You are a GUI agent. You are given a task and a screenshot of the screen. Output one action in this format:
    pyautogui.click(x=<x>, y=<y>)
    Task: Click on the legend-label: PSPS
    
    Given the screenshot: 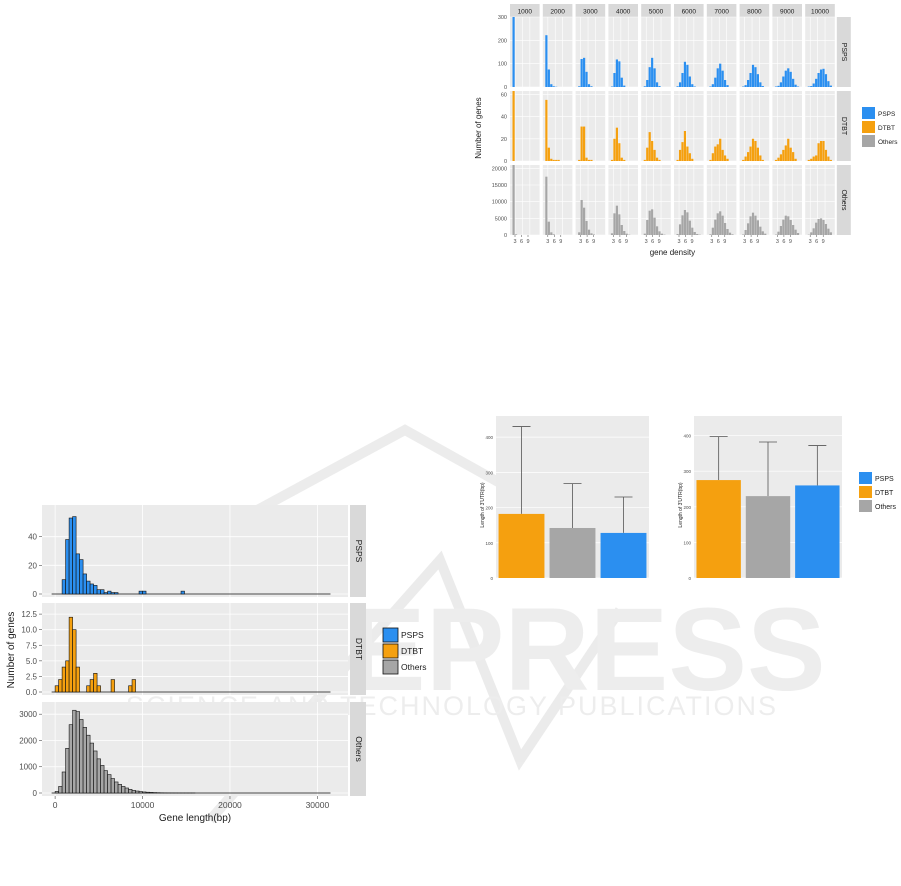 What is the action you would take?
    pyautogui.click(x=884, y=479)
    